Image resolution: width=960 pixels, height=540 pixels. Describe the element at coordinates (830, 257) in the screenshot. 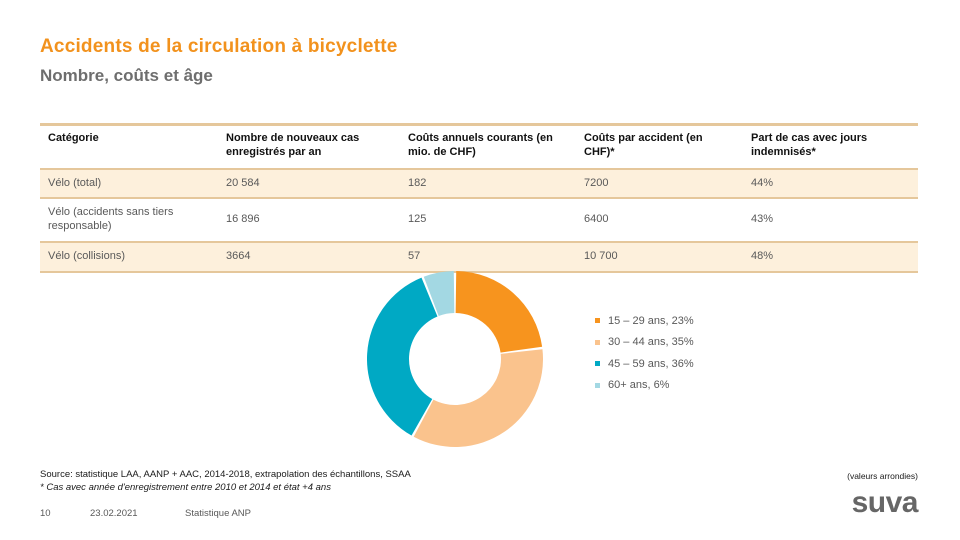

I see `cell-share-indemnified: 48%` at that location.